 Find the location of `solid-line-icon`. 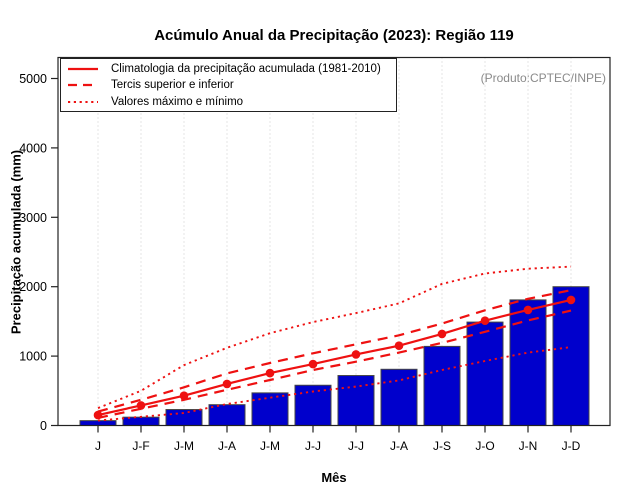

solid-line-icon is located at coordinates (83, 68).